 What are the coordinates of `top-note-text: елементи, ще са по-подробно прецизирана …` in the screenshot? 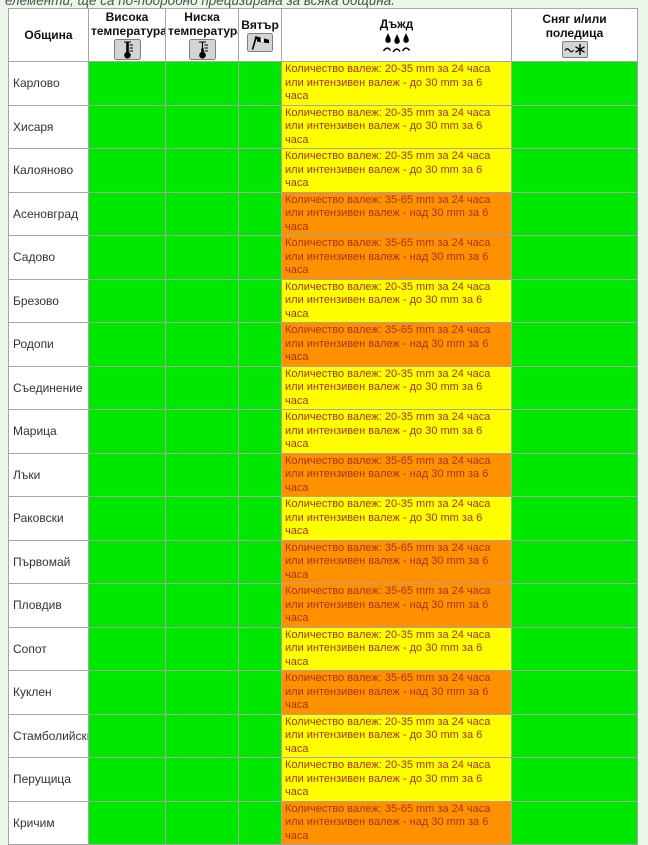 It's located at (200, 4).